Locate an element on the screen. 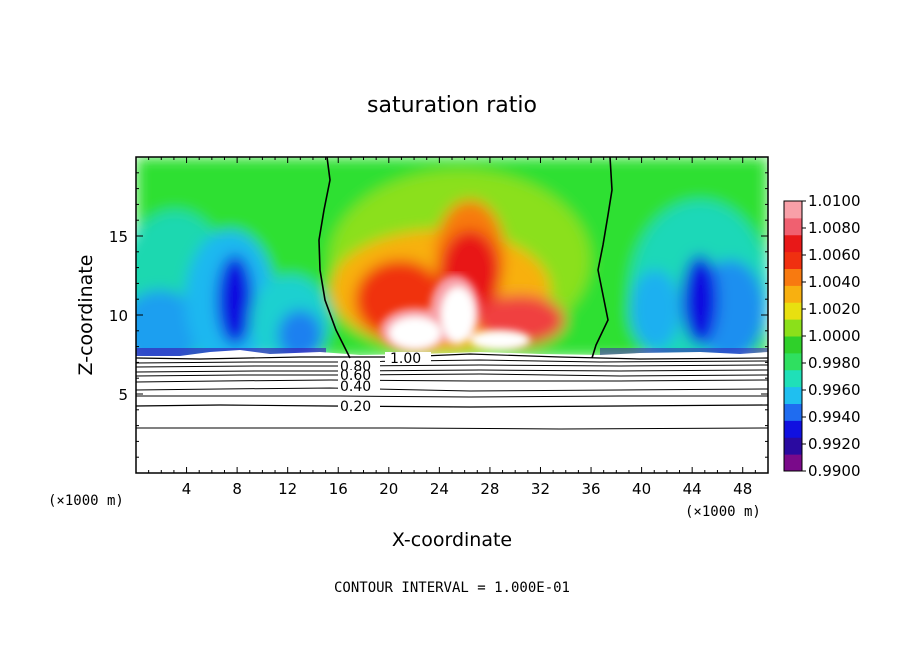 Image resolution: width=904 pixels, height=654 pixels. colorbar-label-10: 0.9900 is located at coordinates (834, 471).